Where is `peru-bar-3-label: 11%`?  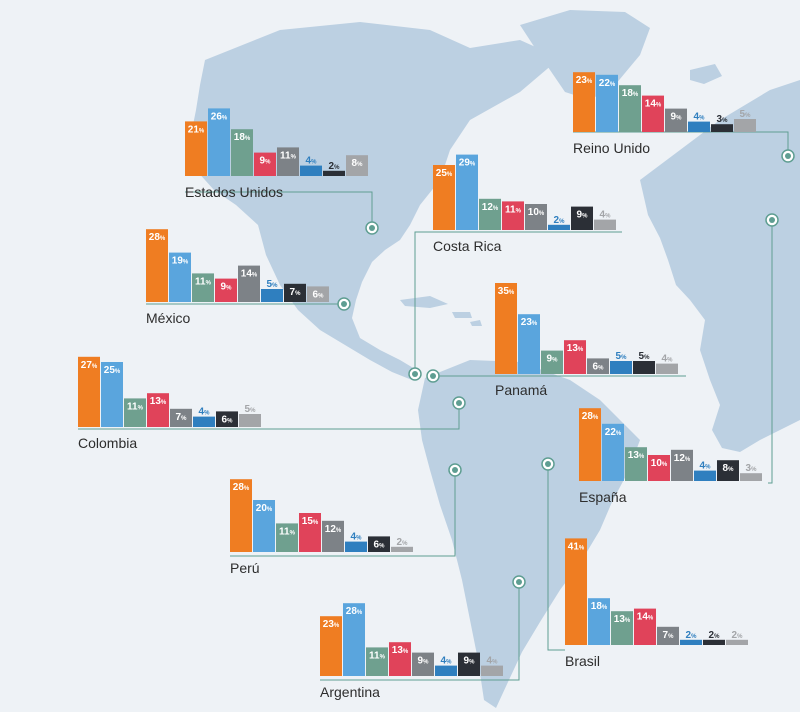 peru-bar-3-label: 11% is located at coordinates (287, 531).